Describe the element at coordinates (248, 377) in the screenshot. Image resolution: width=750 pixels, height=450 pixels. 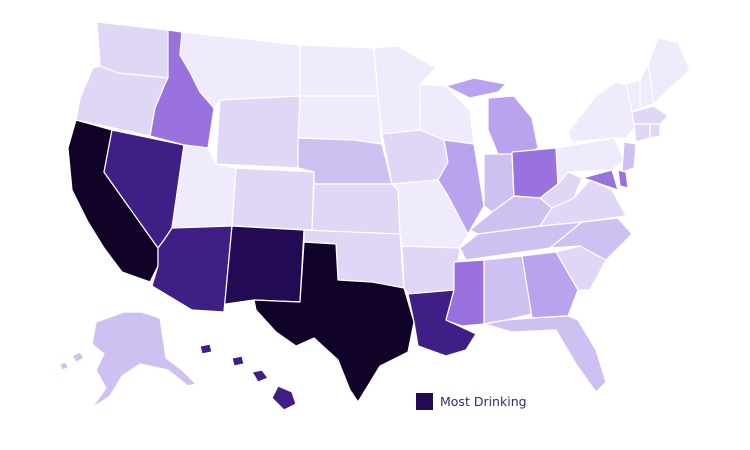
I see `state-HI` at that location.